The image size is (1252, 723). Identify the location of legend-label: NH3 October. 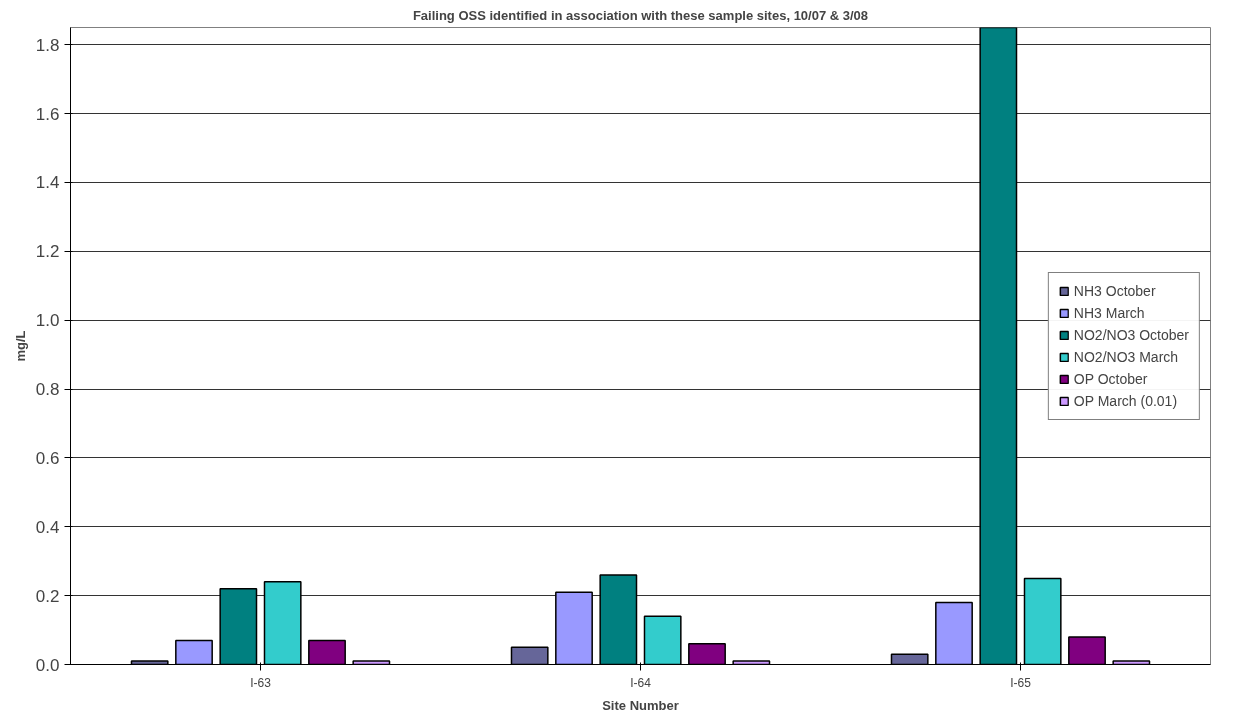
(1114, 290).